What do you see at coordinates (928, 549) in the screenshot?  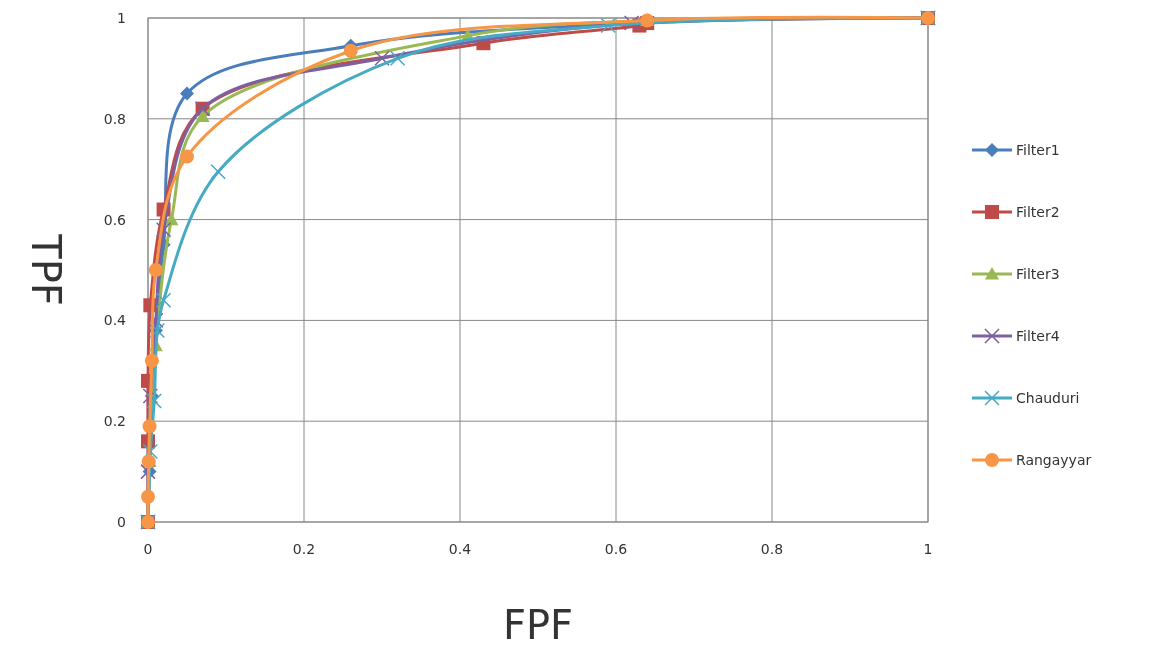 I see `x-tick-label: 1` at bounding box center [928, 549].